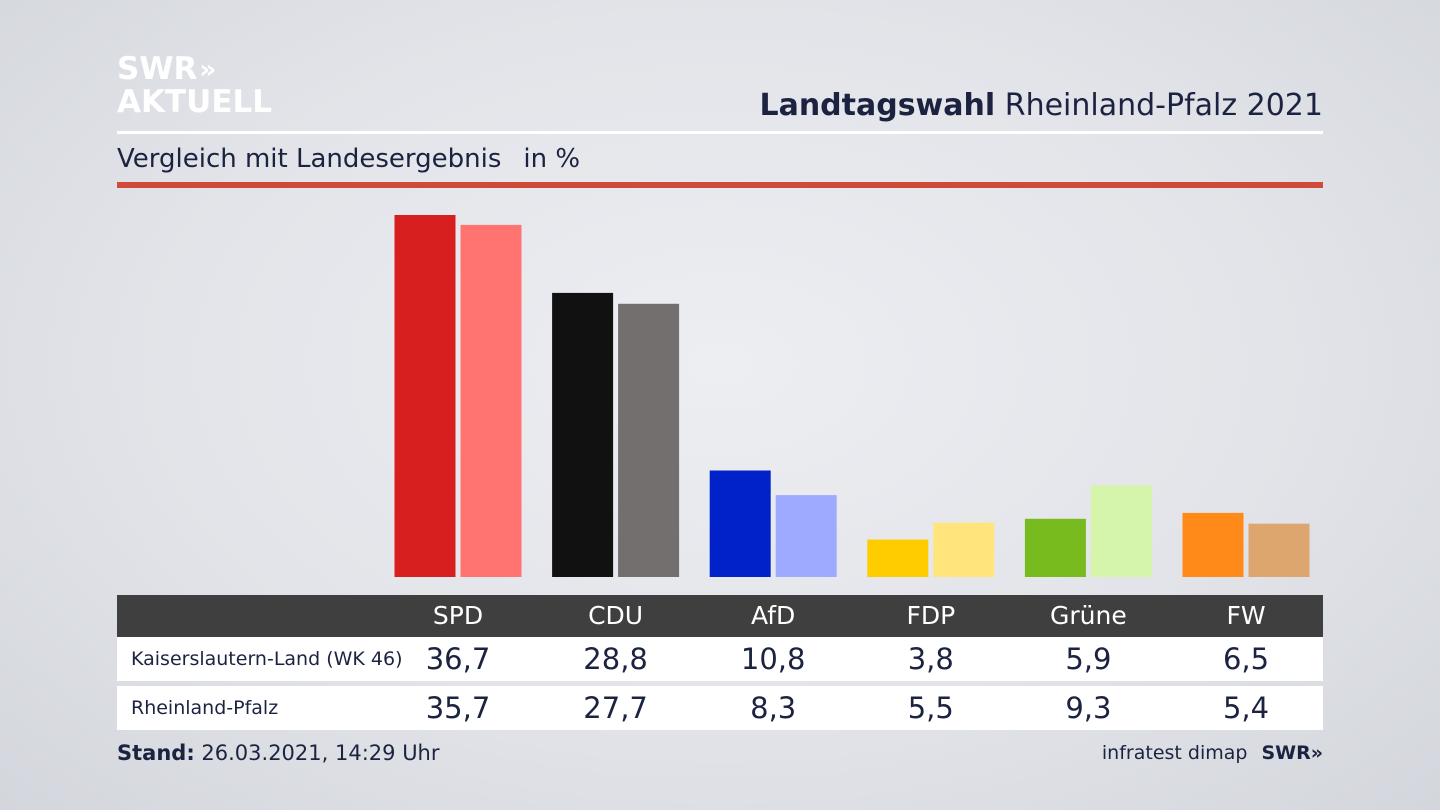 The image size is (1440, 810). Describe the element at coordinates (616, 615) in the screenshot. I see `column-header-cdu: CDU` at that location.